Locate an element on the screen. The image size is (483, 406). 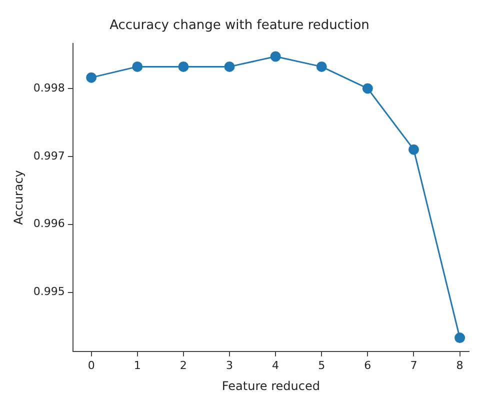
x-axis-title: Feature reduced is located at coordinates (271, 385).